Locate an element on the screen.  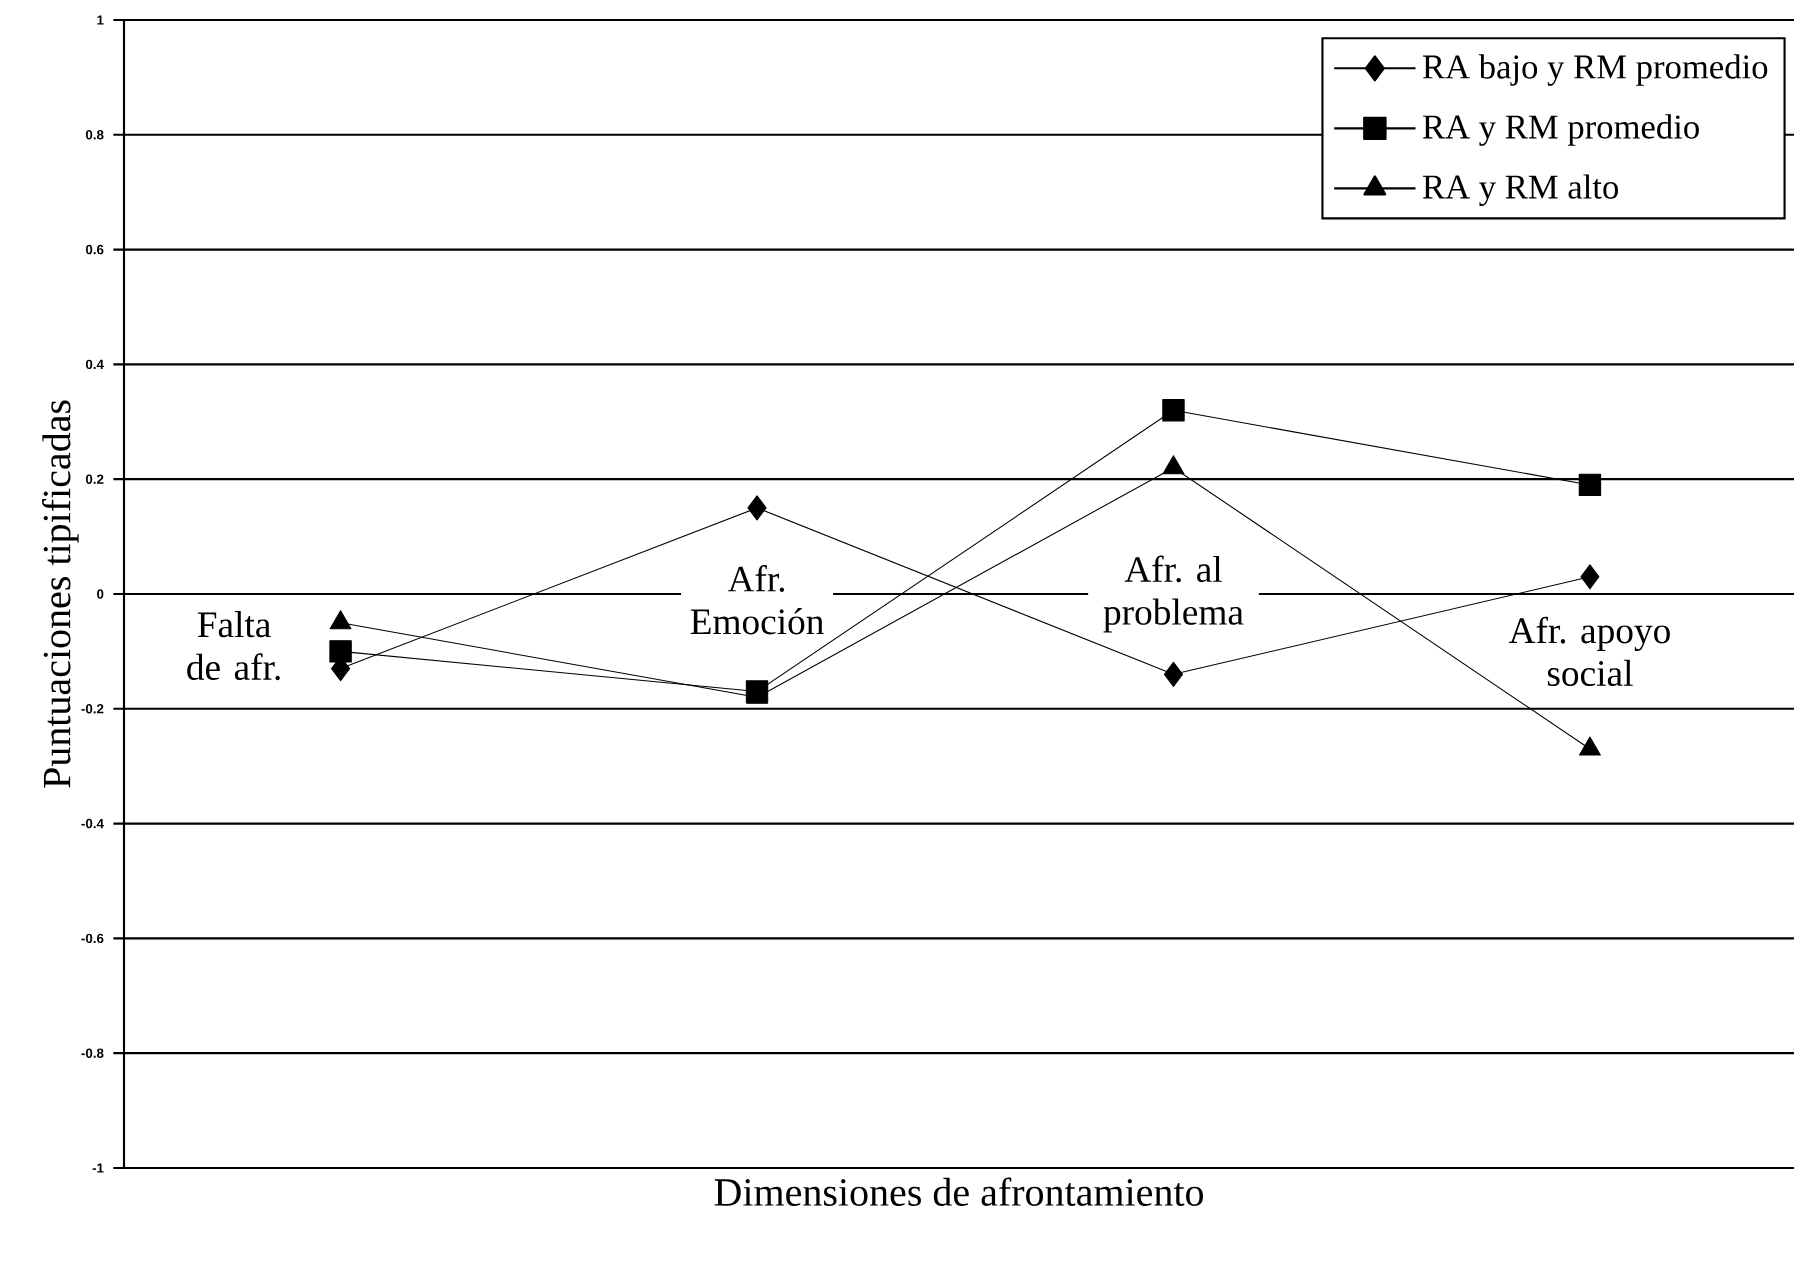
legend-label: RA y RM alto is located at coordinates (1520, 190).